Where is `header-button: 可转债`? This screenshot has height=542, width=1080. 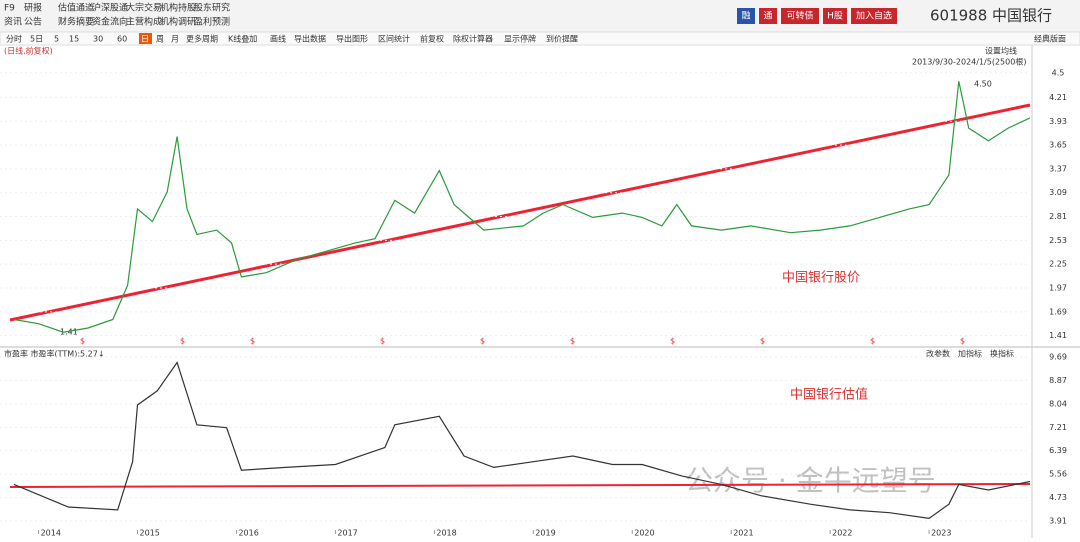 header-button: 可转债 is located at coordinates (799, 16).